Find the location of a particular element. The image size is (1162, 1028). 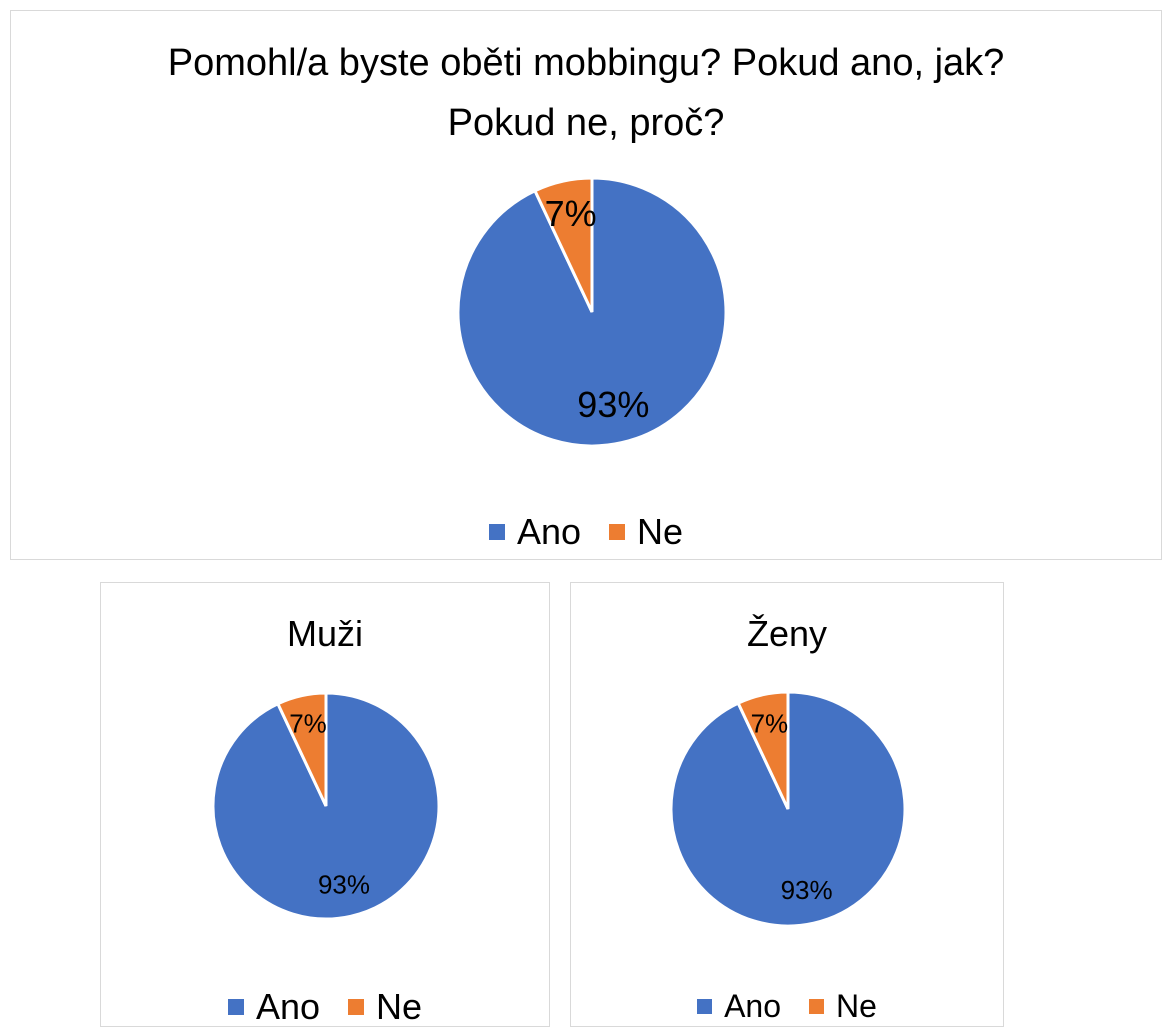

chart-title: Muži is located at coordinates (324, 633).